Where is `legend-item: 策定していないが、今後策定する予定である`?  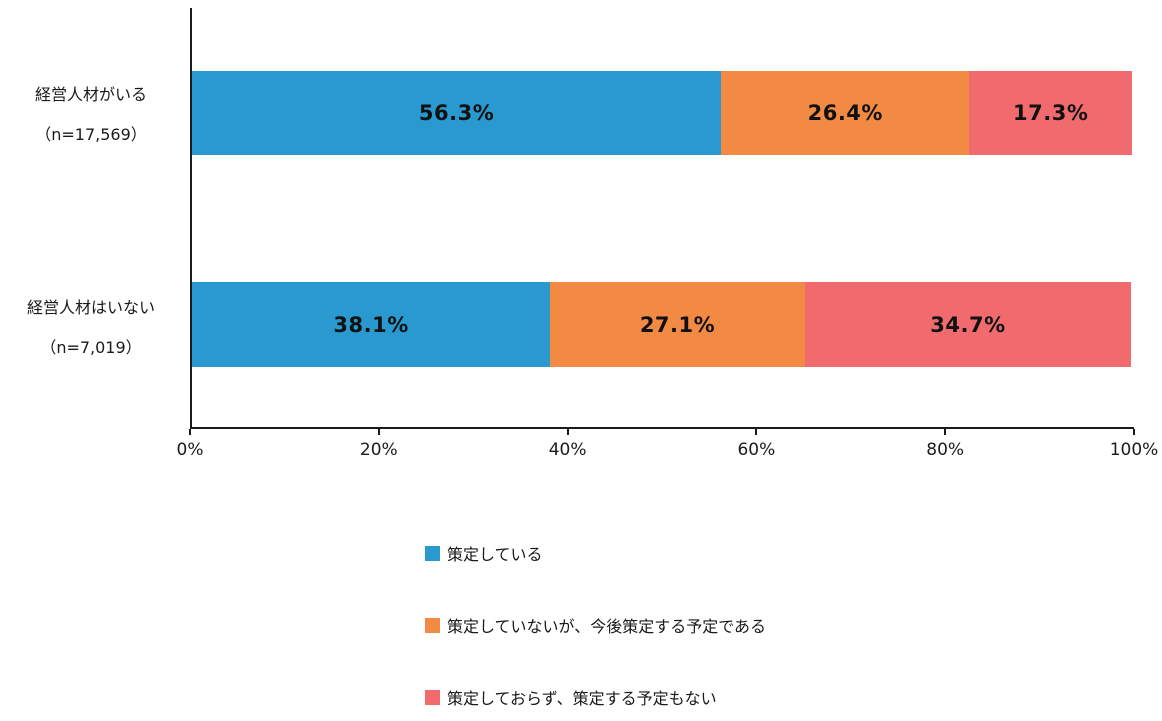
legend-item: 策定していないが、今後策定する予定である is located at coordinates (595, 625).